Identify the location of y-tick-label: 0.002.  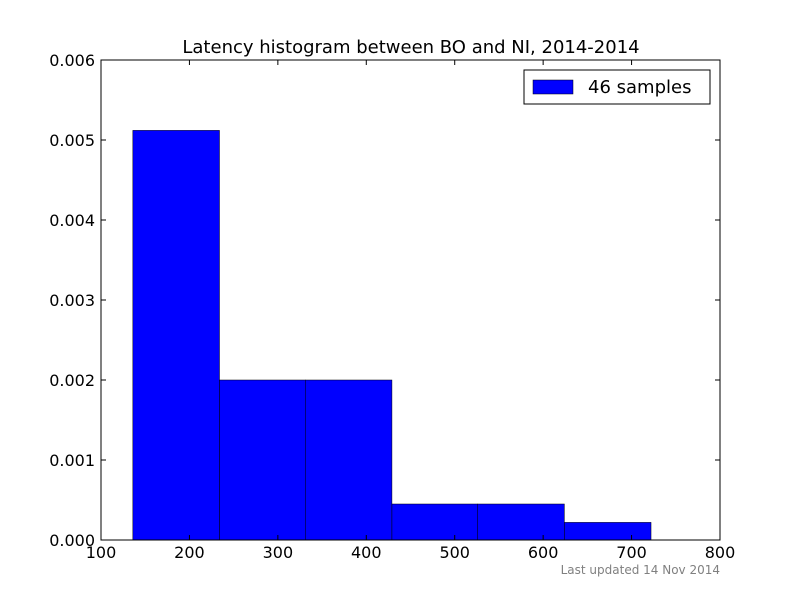
(72, 380).